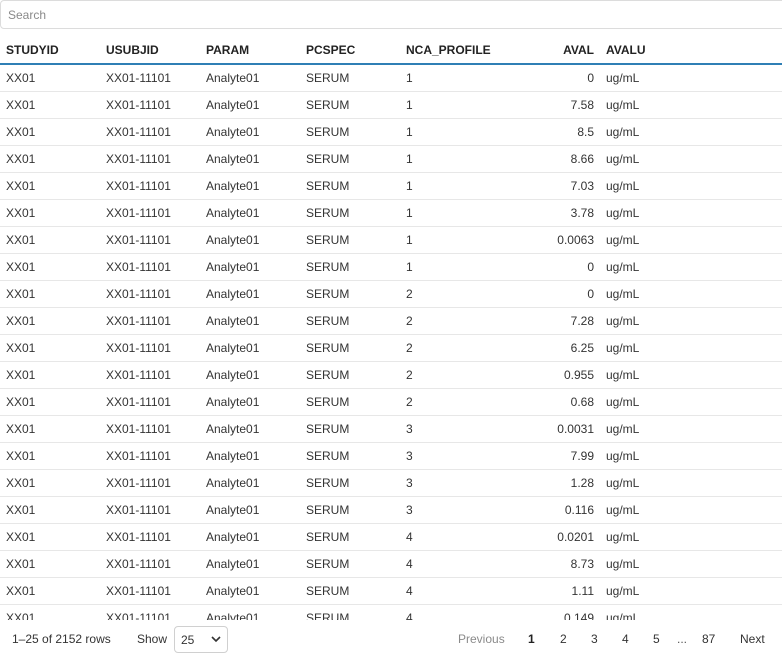 This screenshot has height=661, width=782. What do you see at coordinates (656, 639) in the screenshot?
I see `page-button-5: 5` at bounding box center [656, 639].